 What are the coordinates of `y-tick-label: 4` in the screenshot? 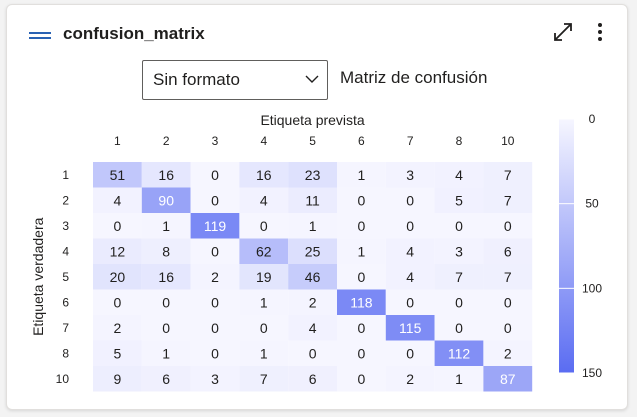 It's located at (65, 251).